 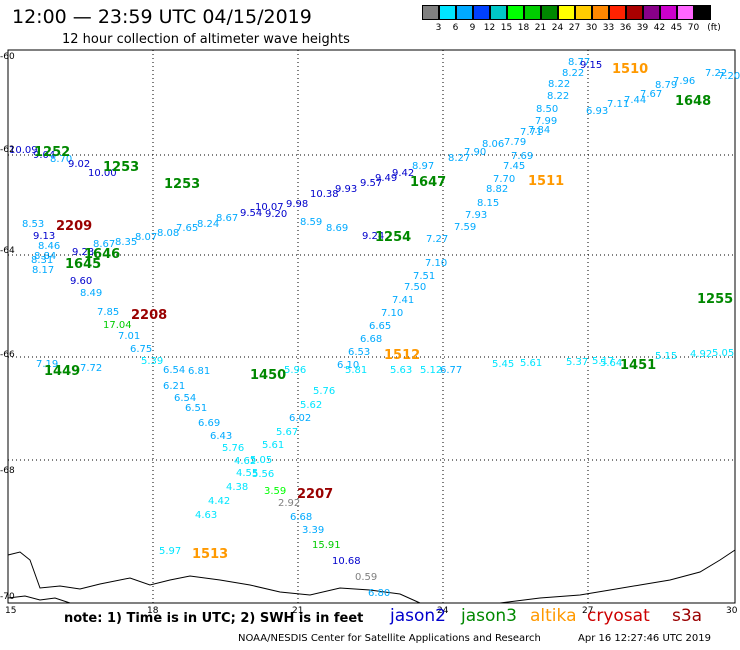 What do you see at coordinates (514, 166) in the screenshot?
I see `wave-height-label: 7.45` at bounding box center [514, 166].